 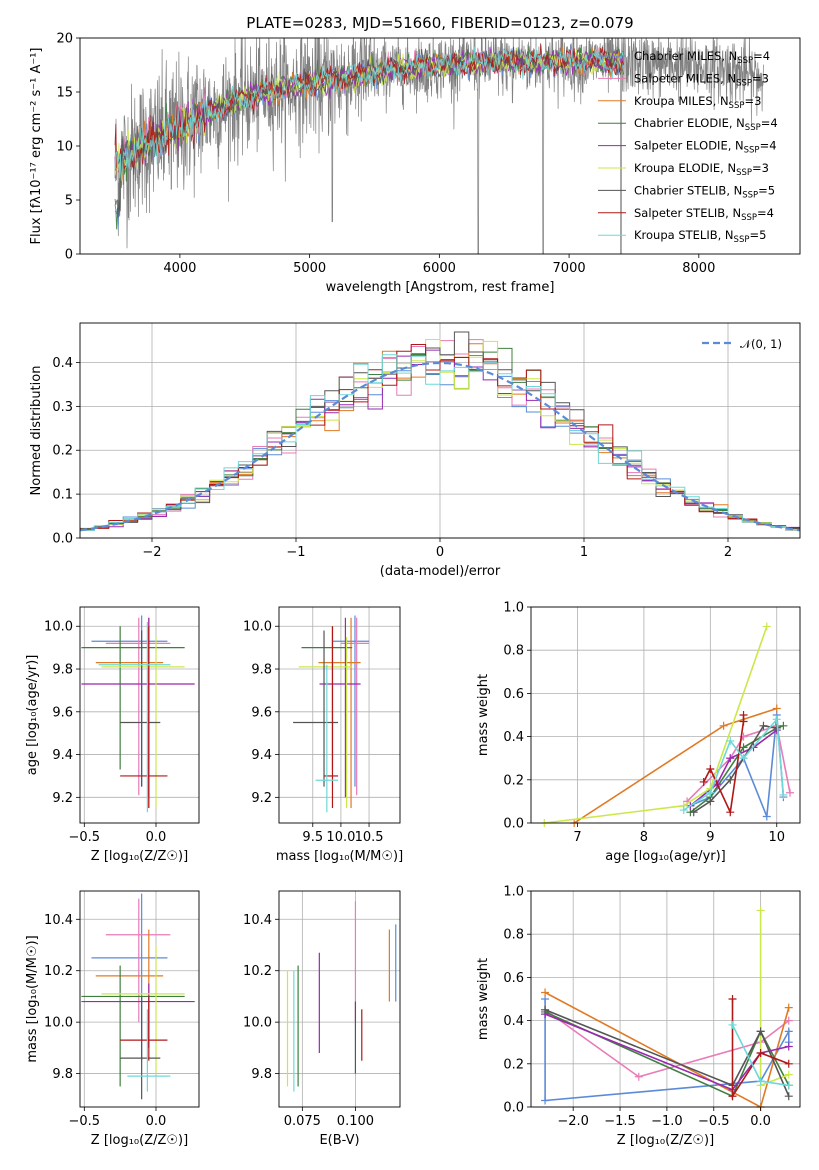 What do you see at coordinates (638, 1076) in the screenshot?
I see `weight-marker-salpeter_miles` at bounding box center [638, 1076].